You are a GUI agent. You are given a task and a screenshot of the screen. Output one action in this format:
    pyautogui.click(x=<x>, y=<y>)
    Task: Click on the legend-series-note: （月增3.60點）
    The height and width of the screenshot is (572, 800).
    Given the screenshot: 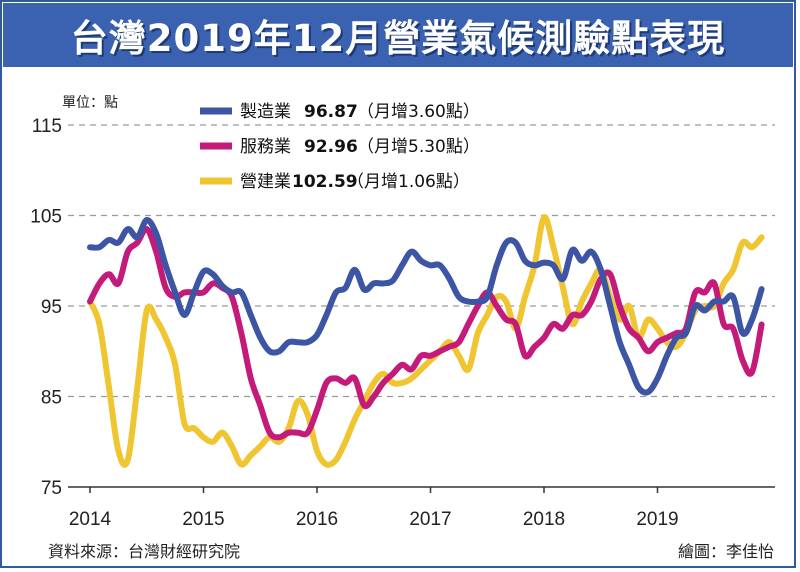 What is the action you would take?
    pyautogui.click(x=418, y=112)
    